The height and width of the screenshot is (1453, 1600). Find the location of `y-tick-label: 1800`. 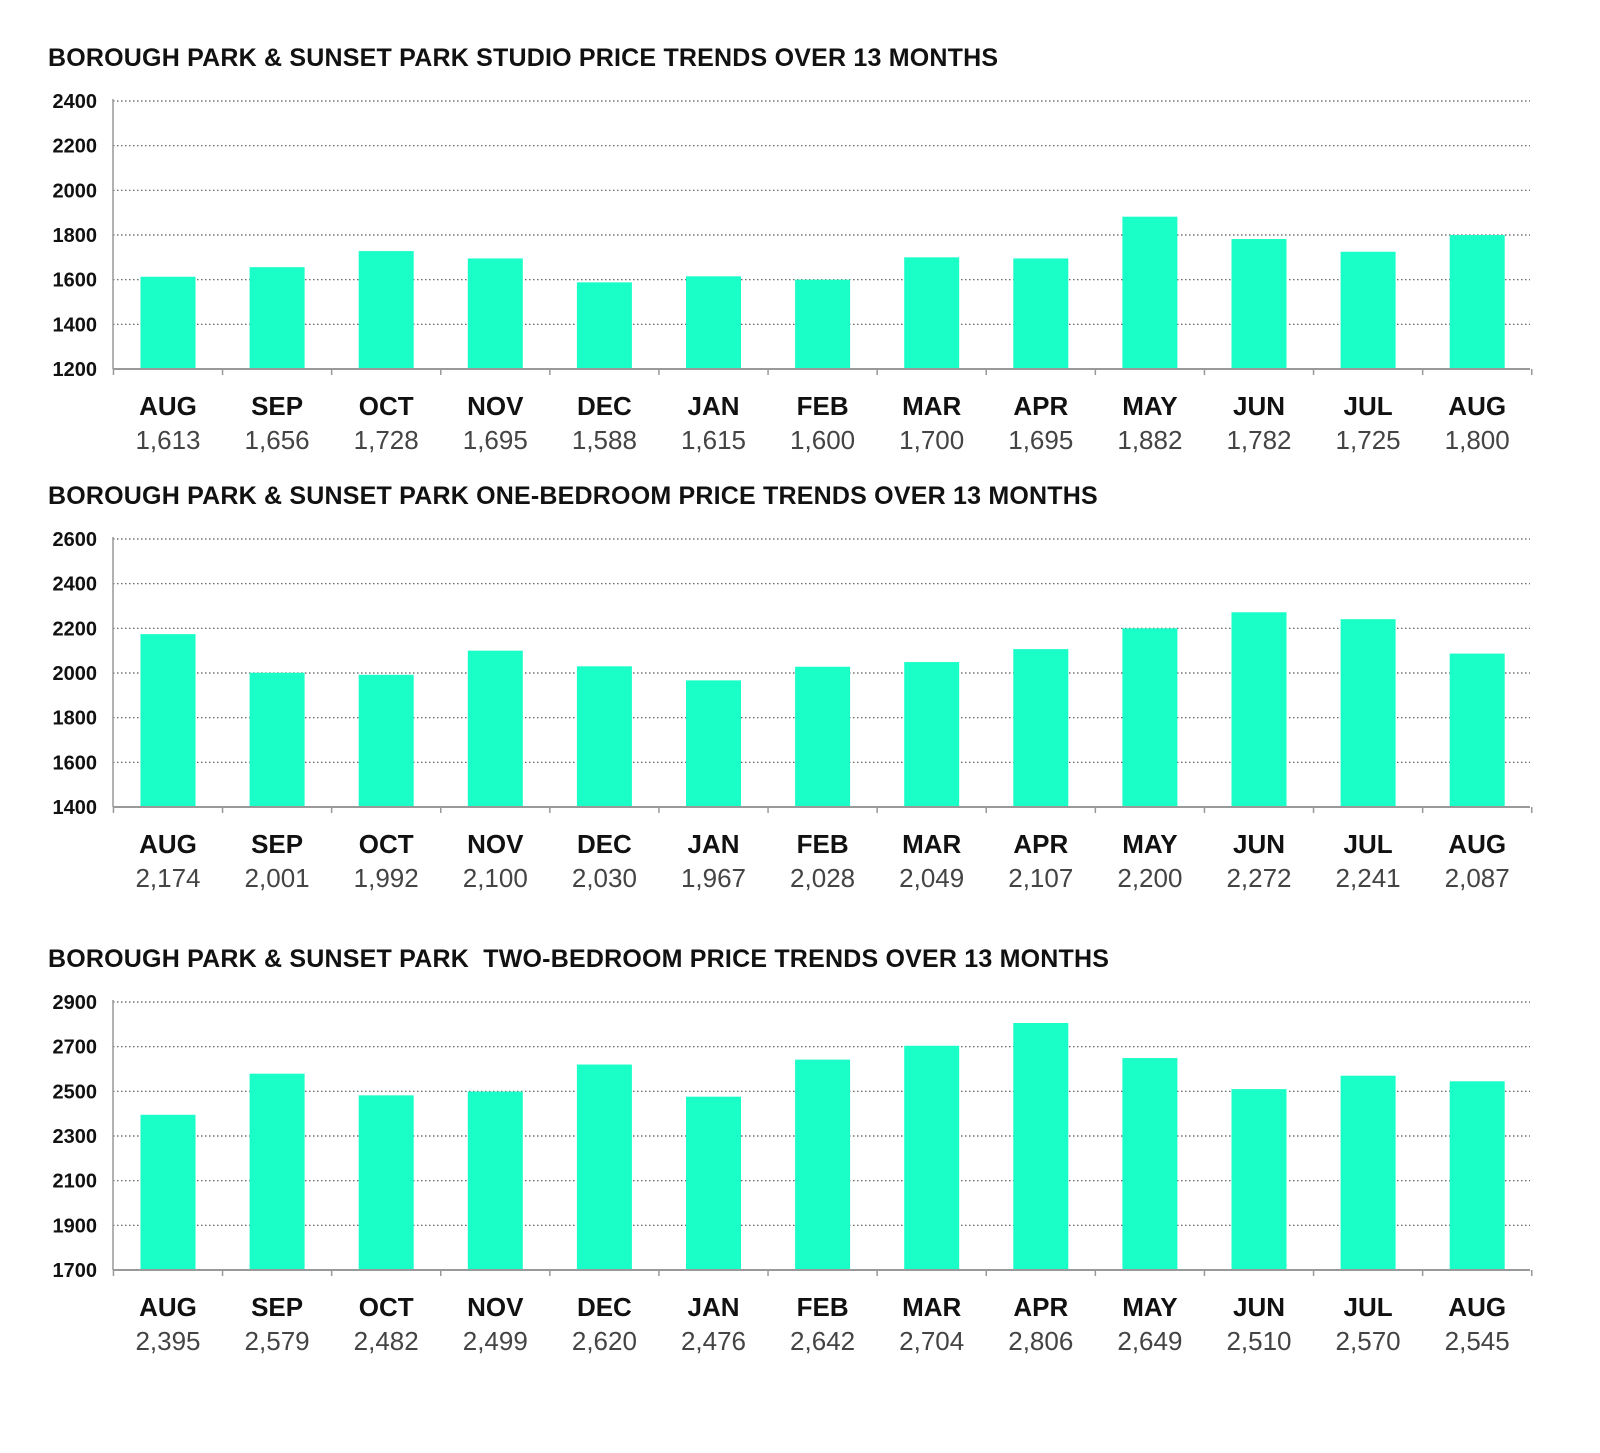

y-tick-label: 1800 is located at coordinates (75, 236).